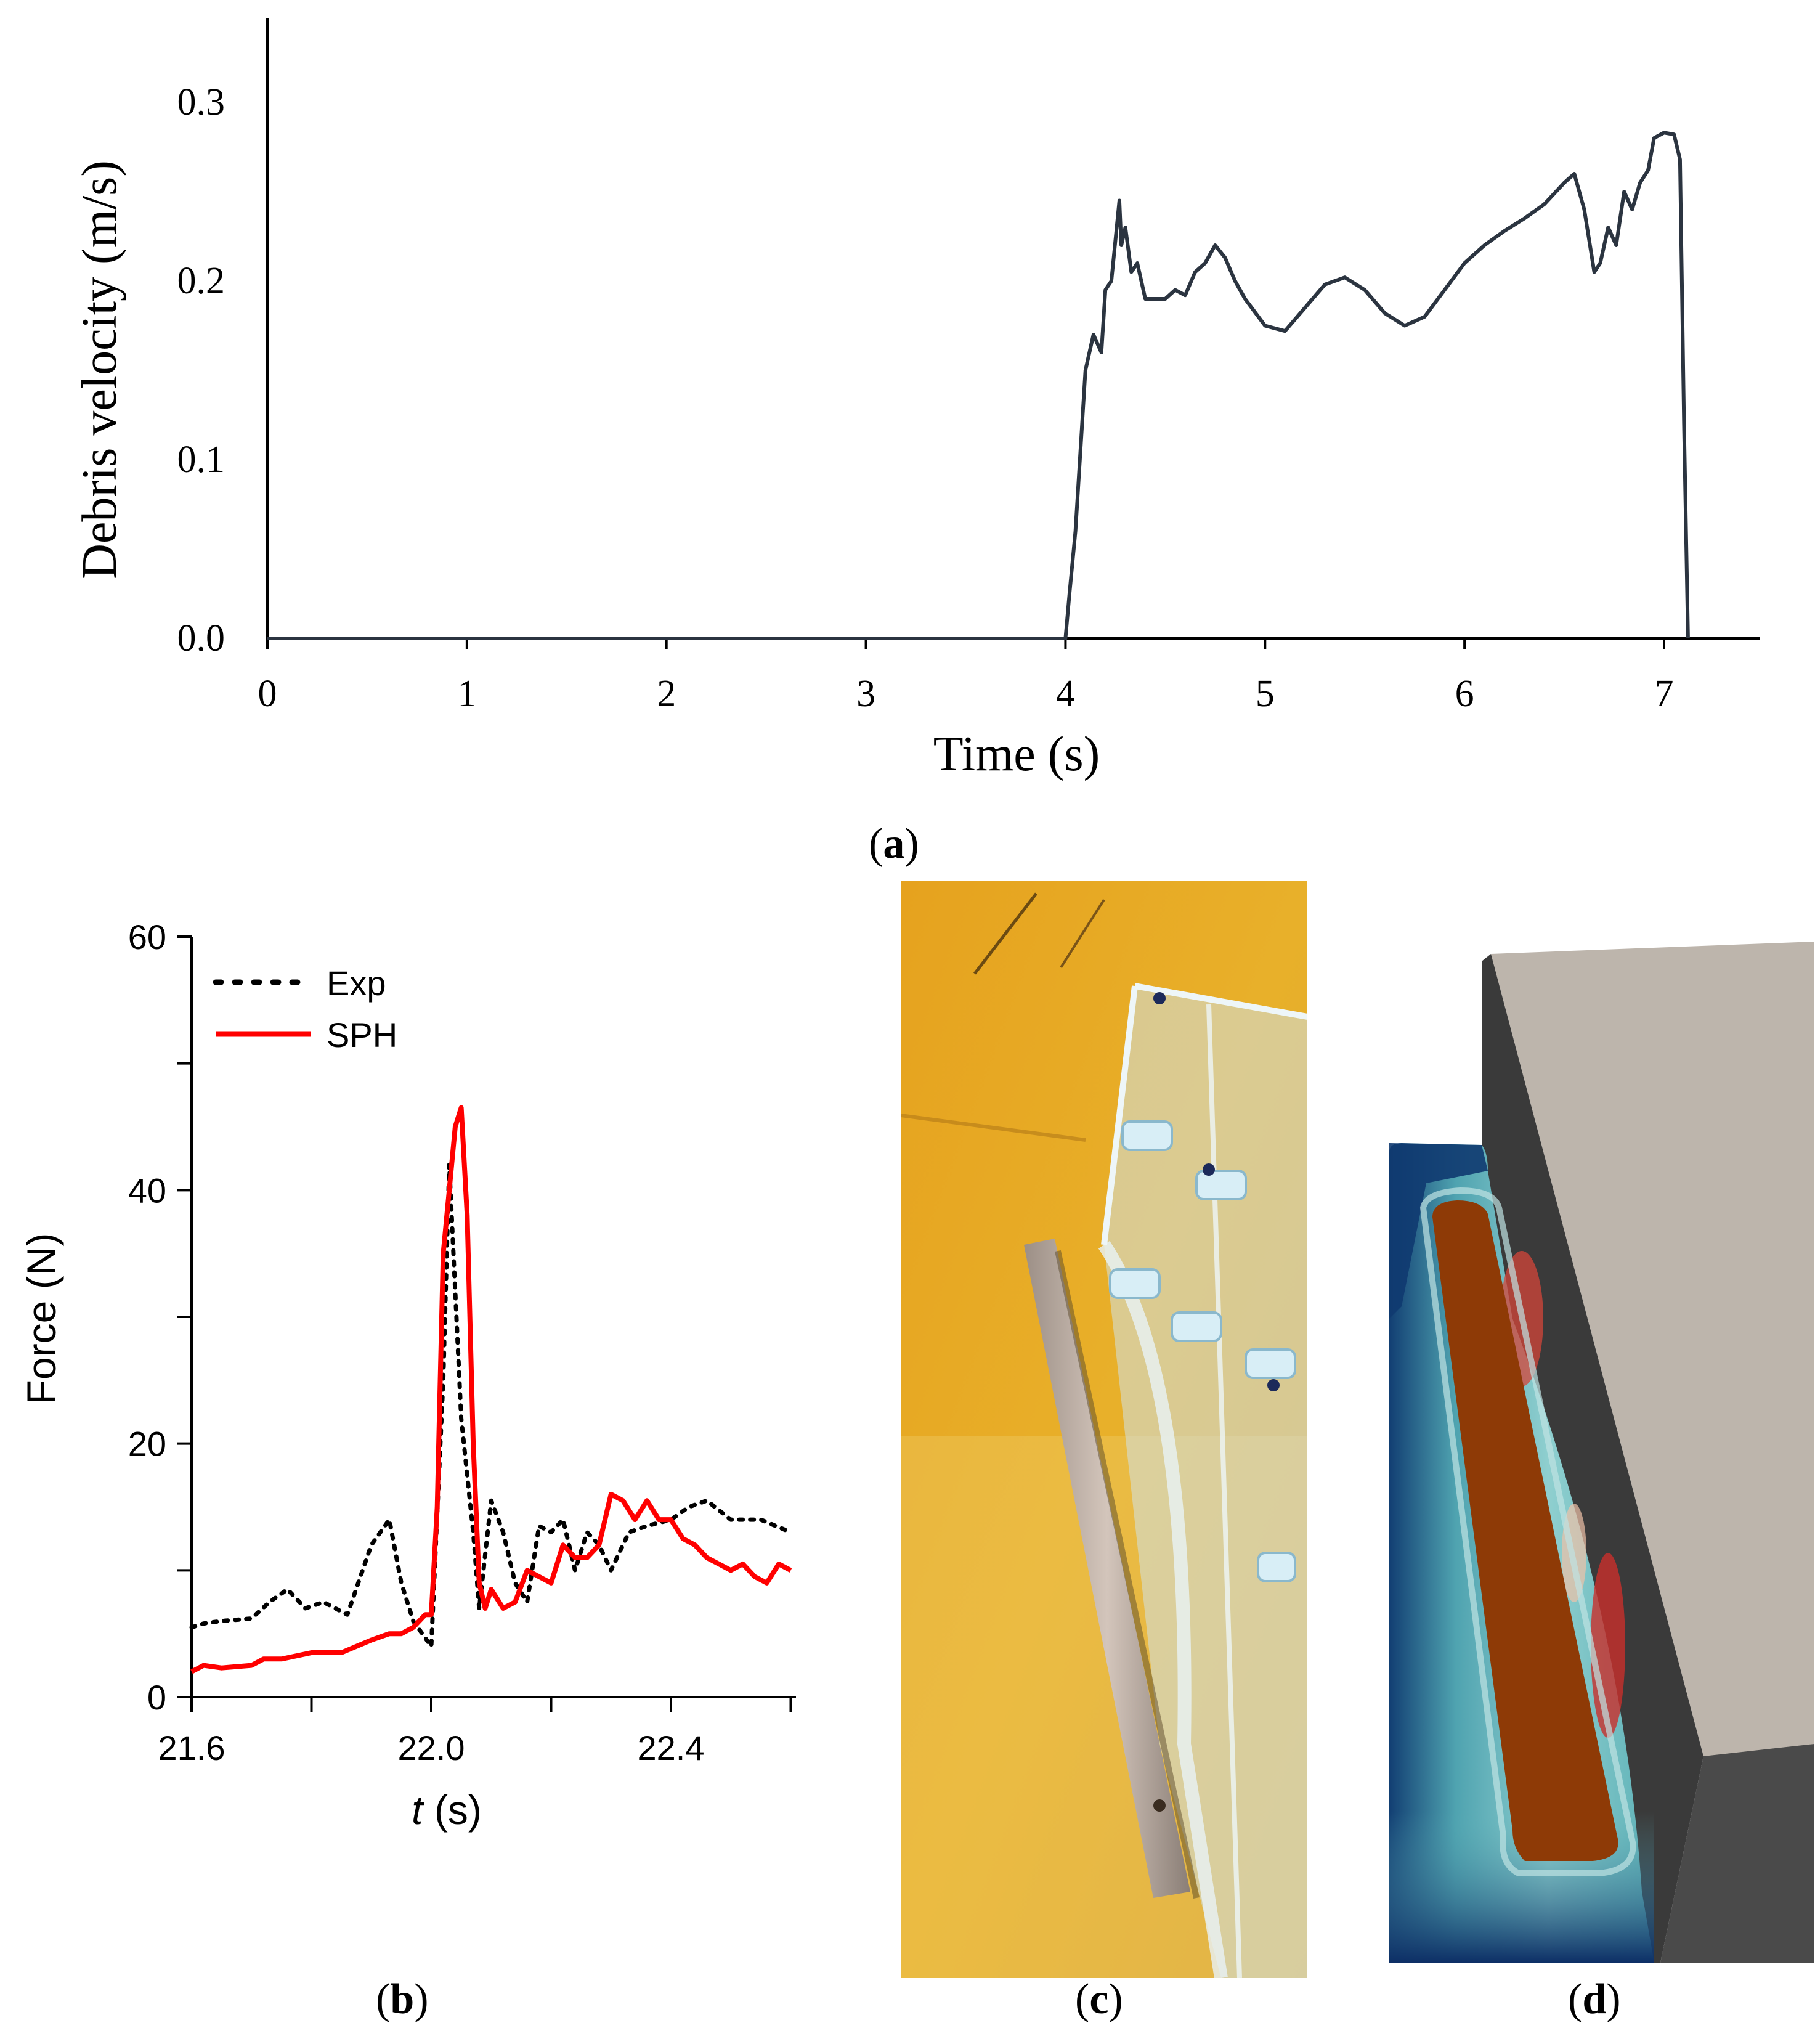  What do you see at coordinates (466, 694) in the screenshot?
I see `chart-a-xtick-label: 1` at bounding box center [466, 694].